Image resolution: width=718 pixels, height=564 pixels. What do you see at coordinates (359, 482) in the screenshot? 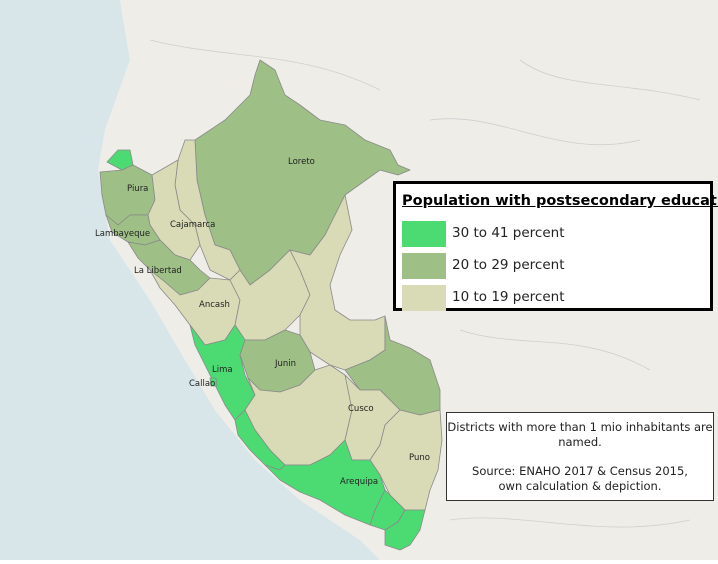
I see `label-arequipa: Arequipa` at bounding box center [359, 482].